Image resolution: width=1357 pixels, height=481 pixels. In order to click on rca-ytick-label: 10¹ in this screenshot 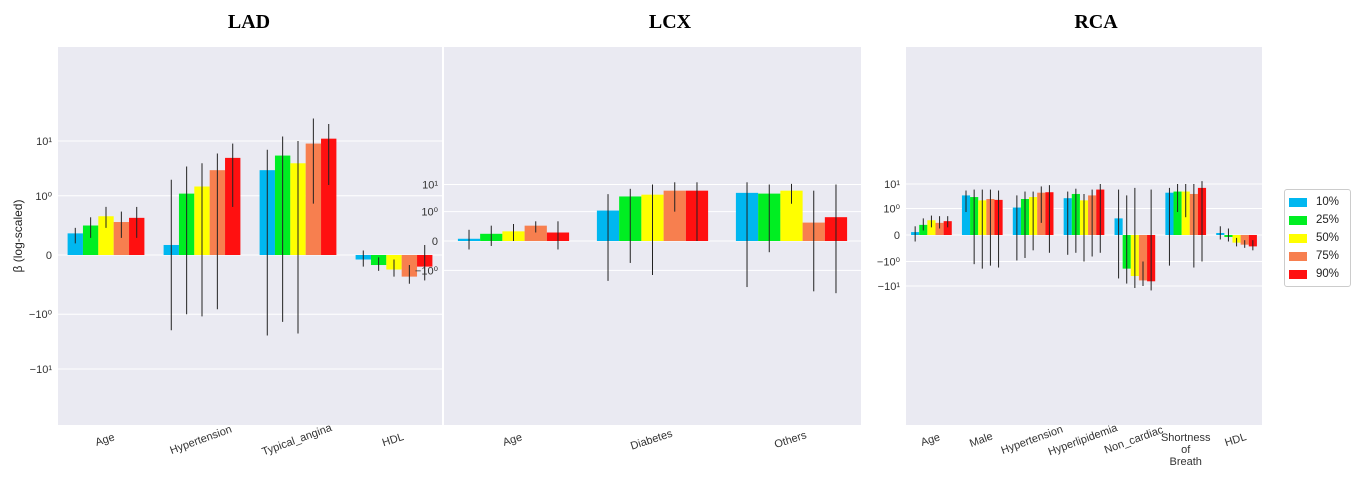, I will do `click(892, 185)`.